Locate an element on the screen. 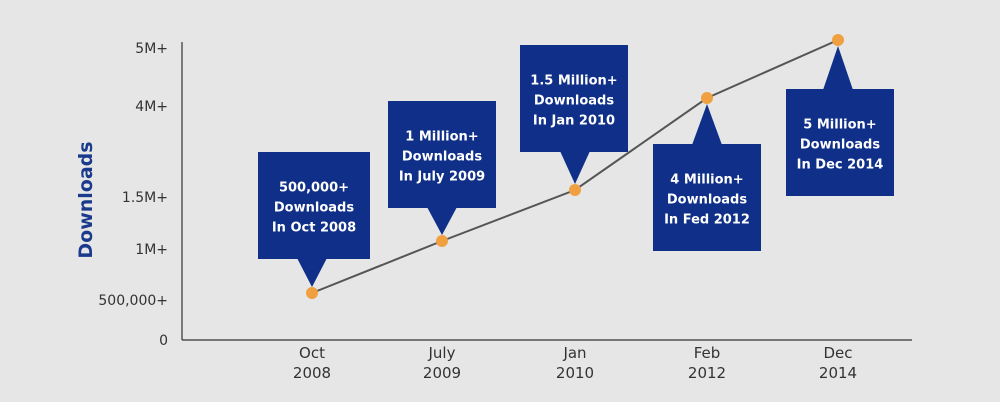  y-tick-label: 0 is located at coordinates (163, 341).